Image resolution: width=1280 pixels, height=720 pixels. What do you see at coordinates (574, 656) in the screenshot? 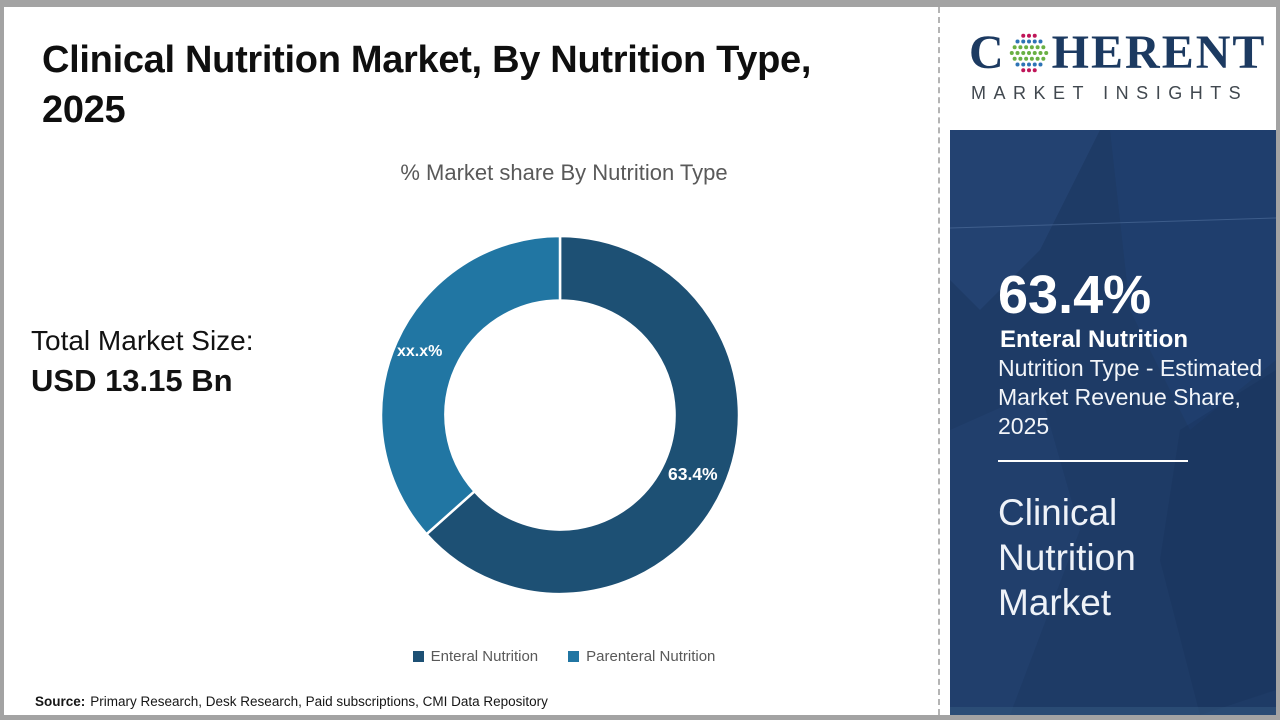
I see `legend-swatch-parenteral` at bounding box center [574, 656].